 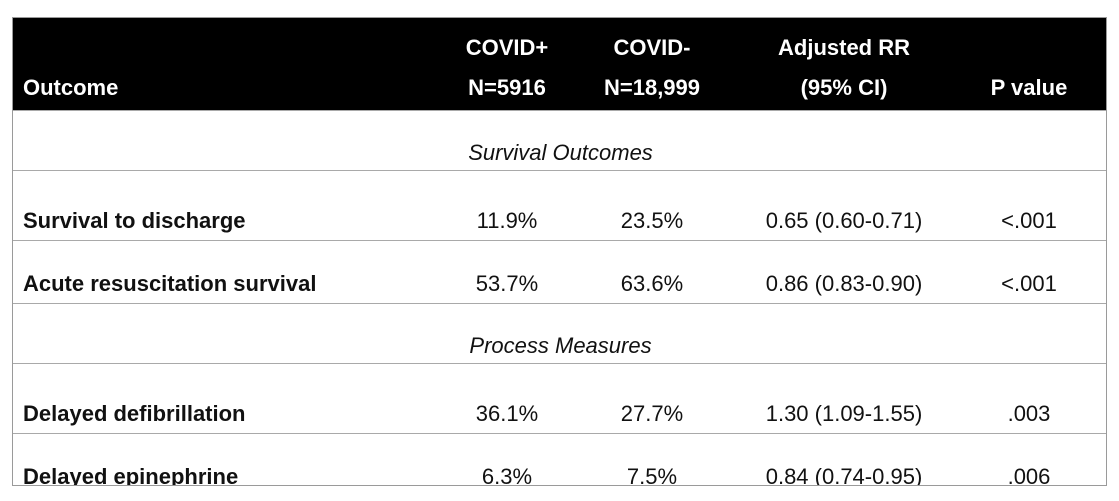 What do you see at coordinates (1028, 397) in the screenshot?
I see `row-p-value: .003` at bounding box center [1028, 397].